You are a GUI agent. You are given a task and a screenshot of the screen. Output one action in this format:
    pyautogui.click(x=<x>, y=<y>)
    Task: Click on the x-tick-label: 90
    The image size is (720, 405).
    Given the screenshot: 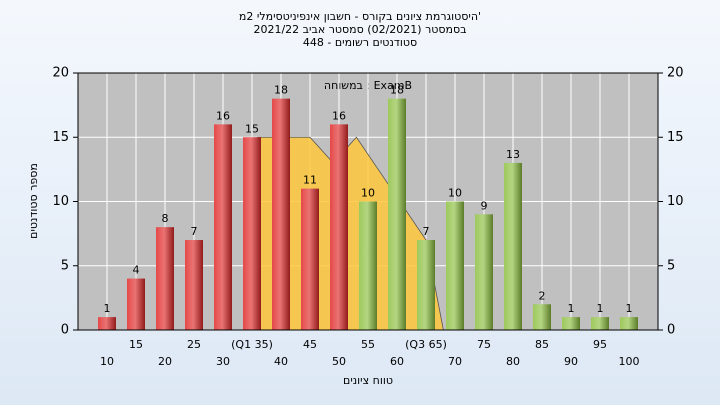 What is the action you would take?
    pyautogui.click(x=571, y=361)
    